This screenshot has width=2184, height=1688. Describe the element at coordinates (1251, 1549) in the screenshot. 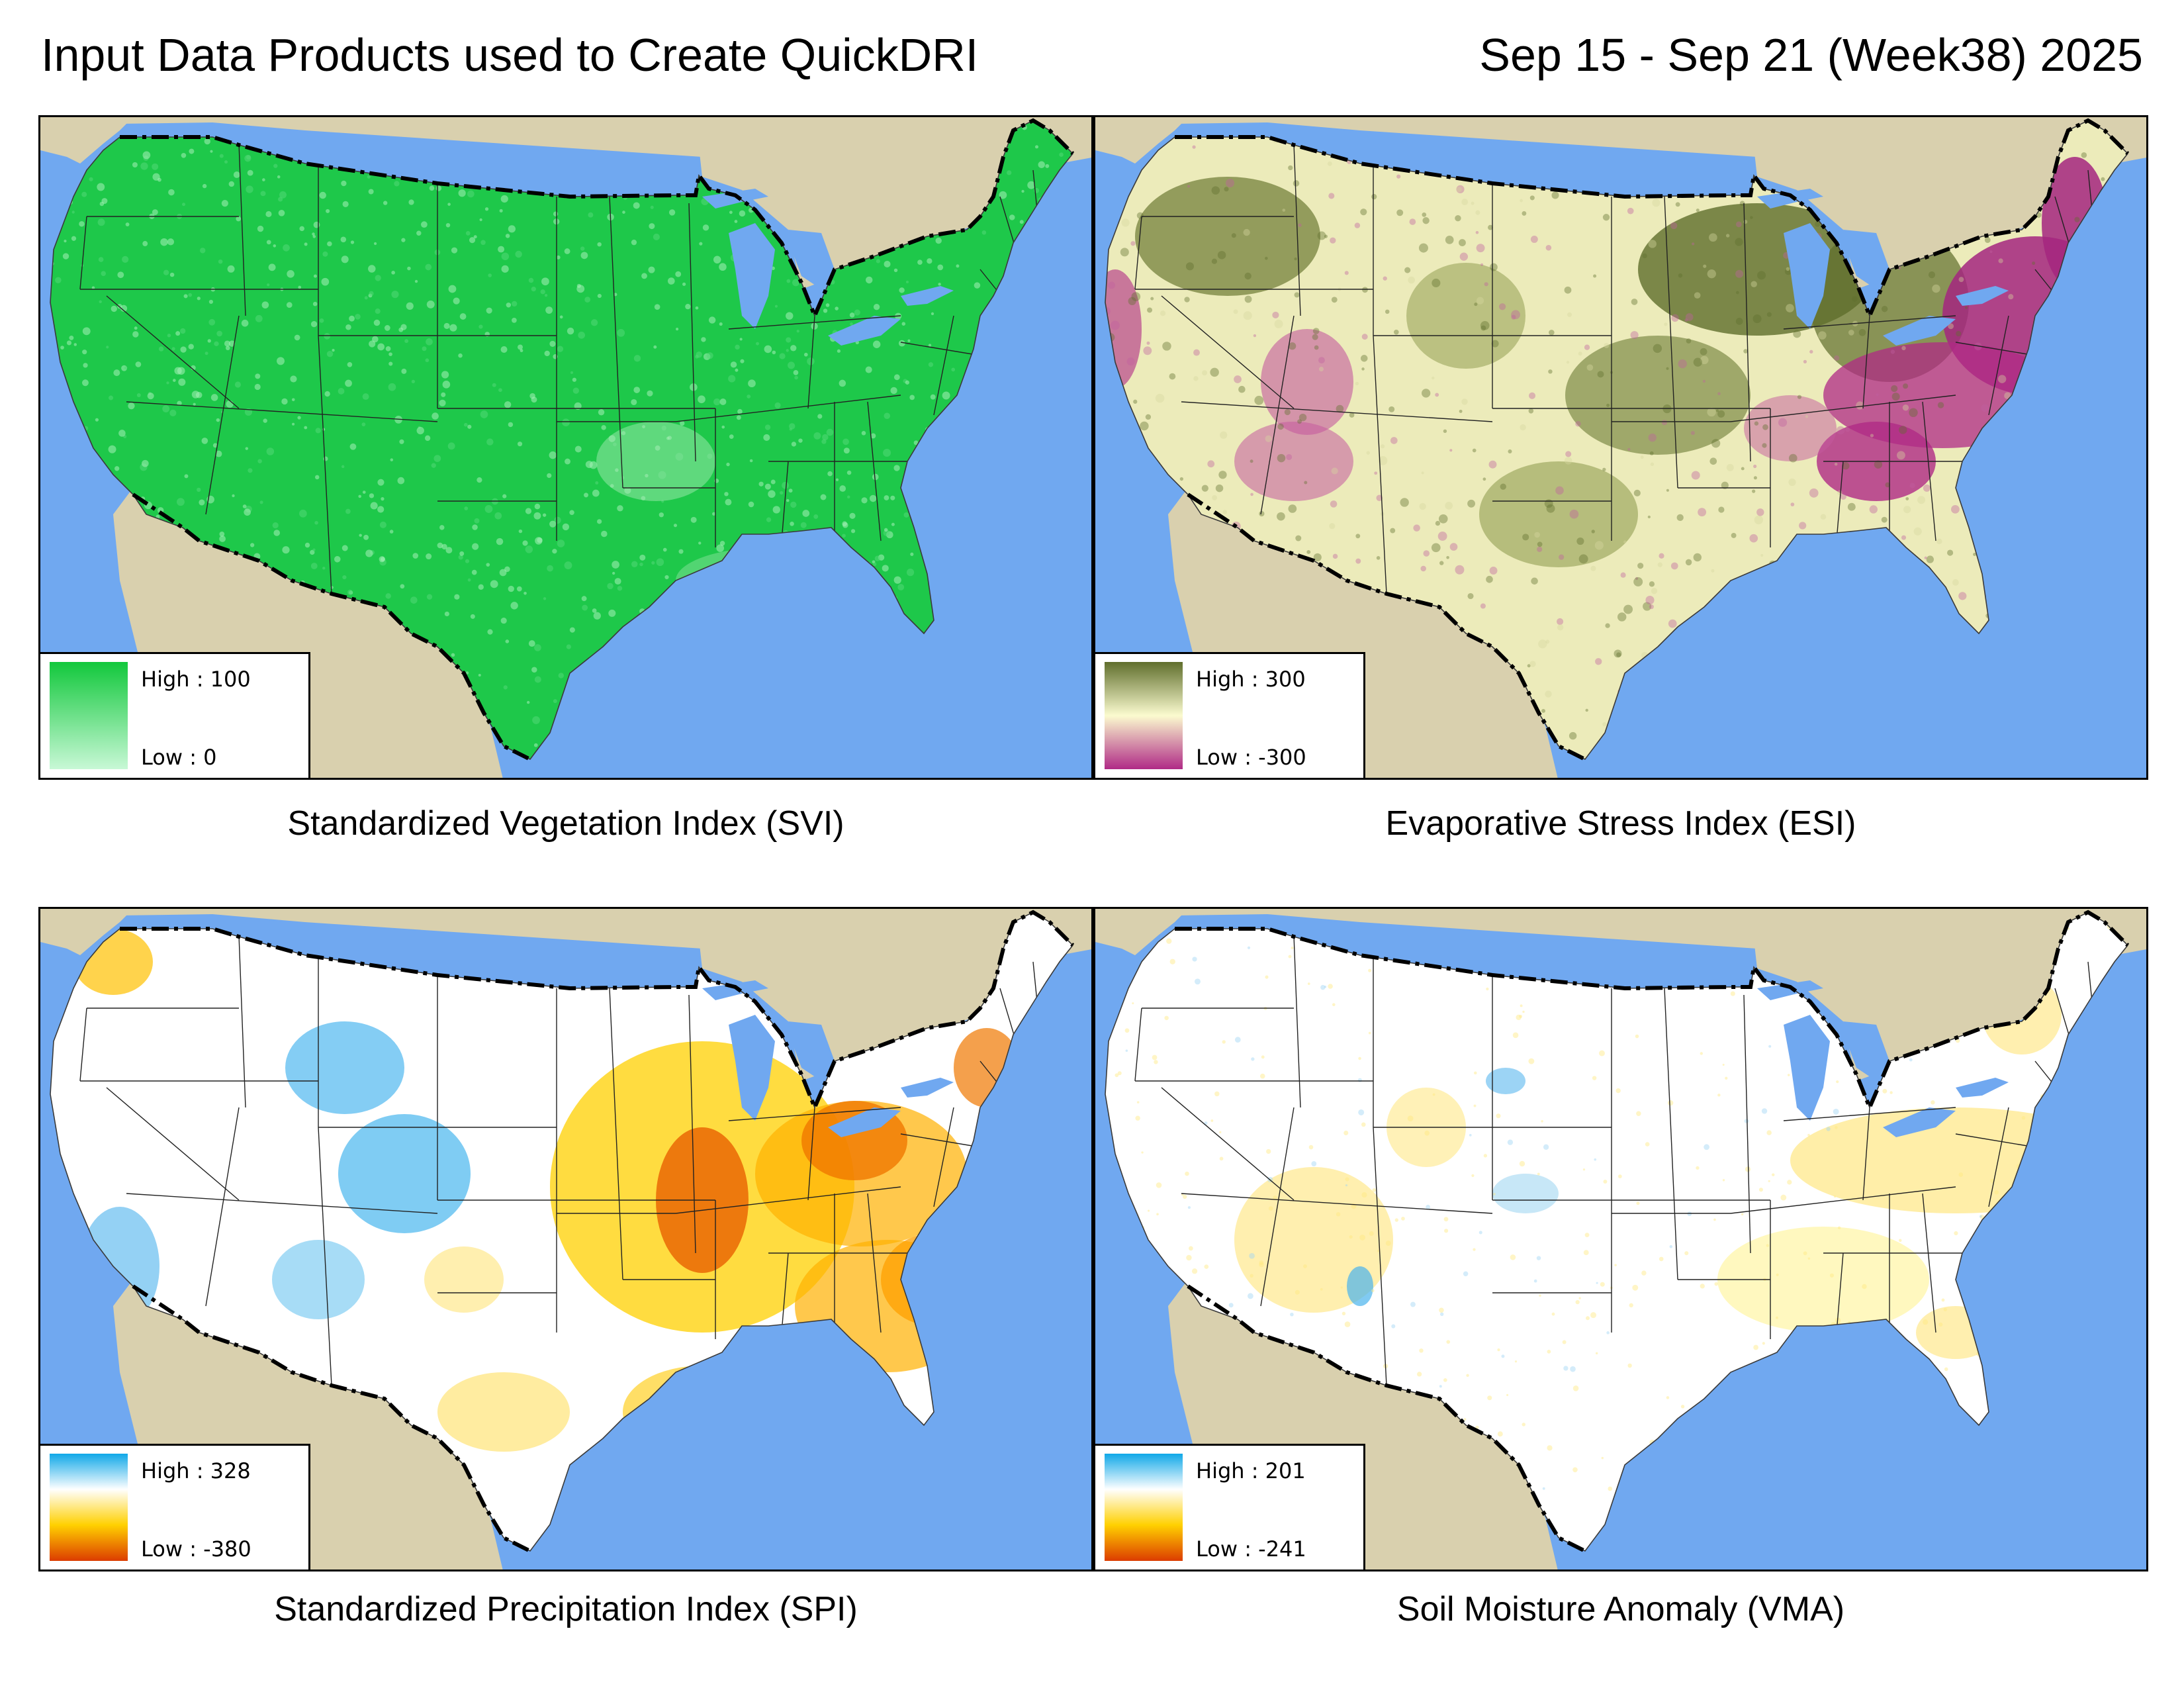

I see `vma-legend-low: Low : -241` at that location.